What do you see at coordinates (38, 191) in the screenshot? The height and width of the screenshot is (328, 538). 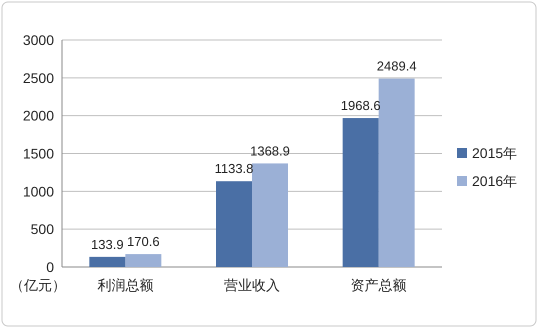 I see `y-tick-label: 1000` at bounding box center [38, 191].